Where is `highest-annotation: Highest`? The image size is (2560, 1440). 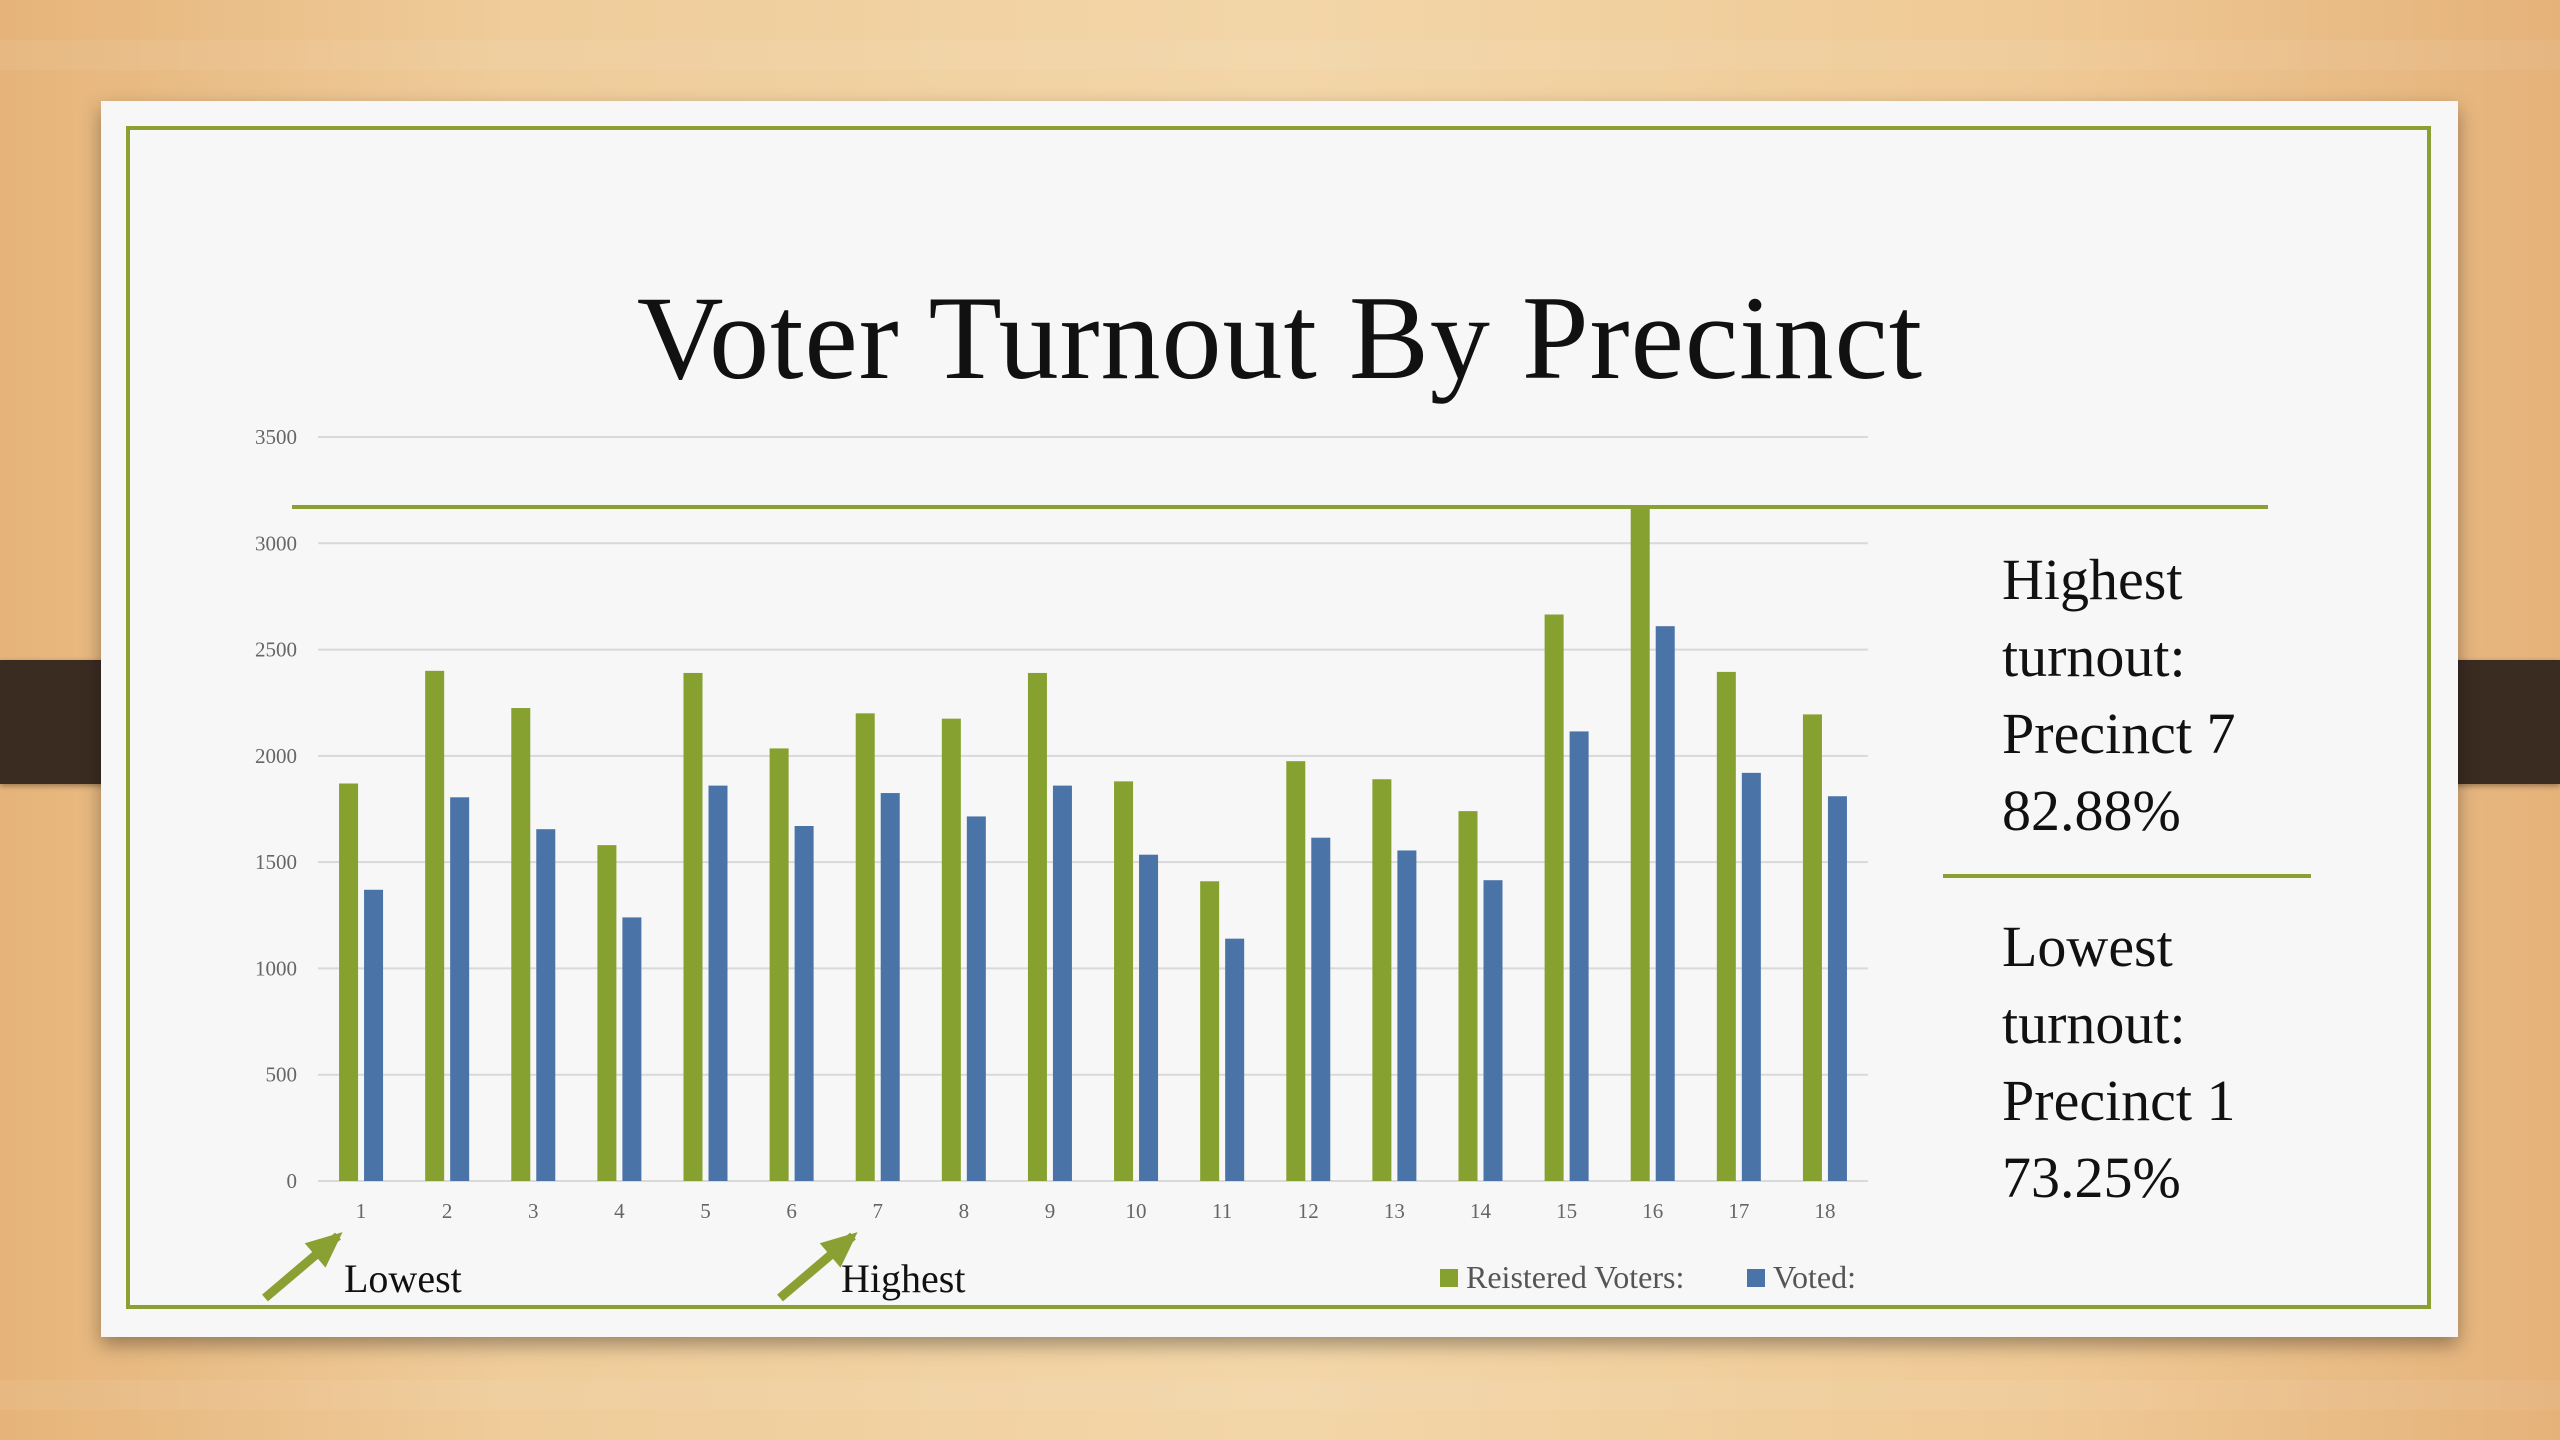
highest-annotation: Highest is located at coordinates (903, 1278).